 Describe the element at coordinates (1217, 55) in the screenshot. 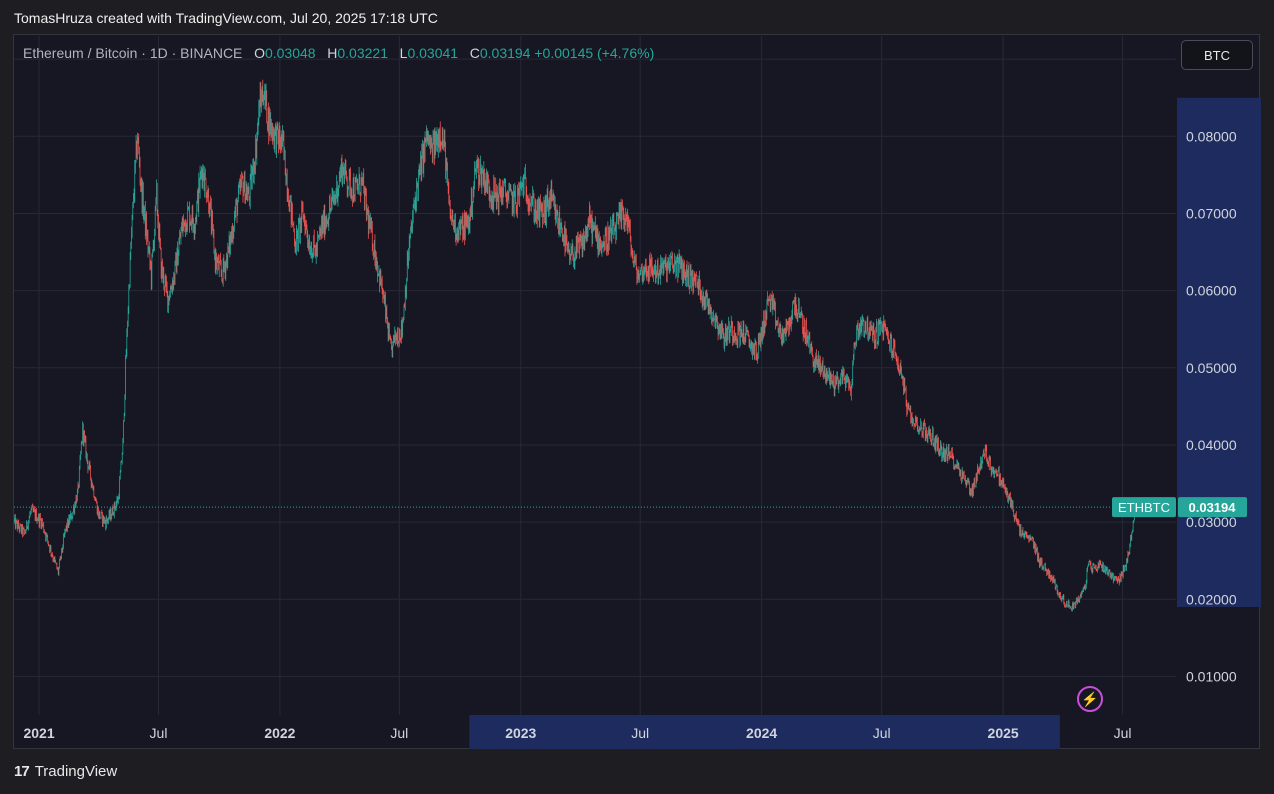

I see `currency-button: BTC` at that location.